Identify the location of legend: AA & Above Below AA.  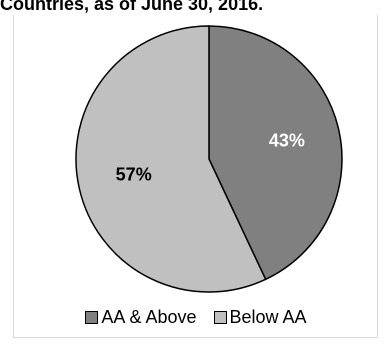
(196, 317).